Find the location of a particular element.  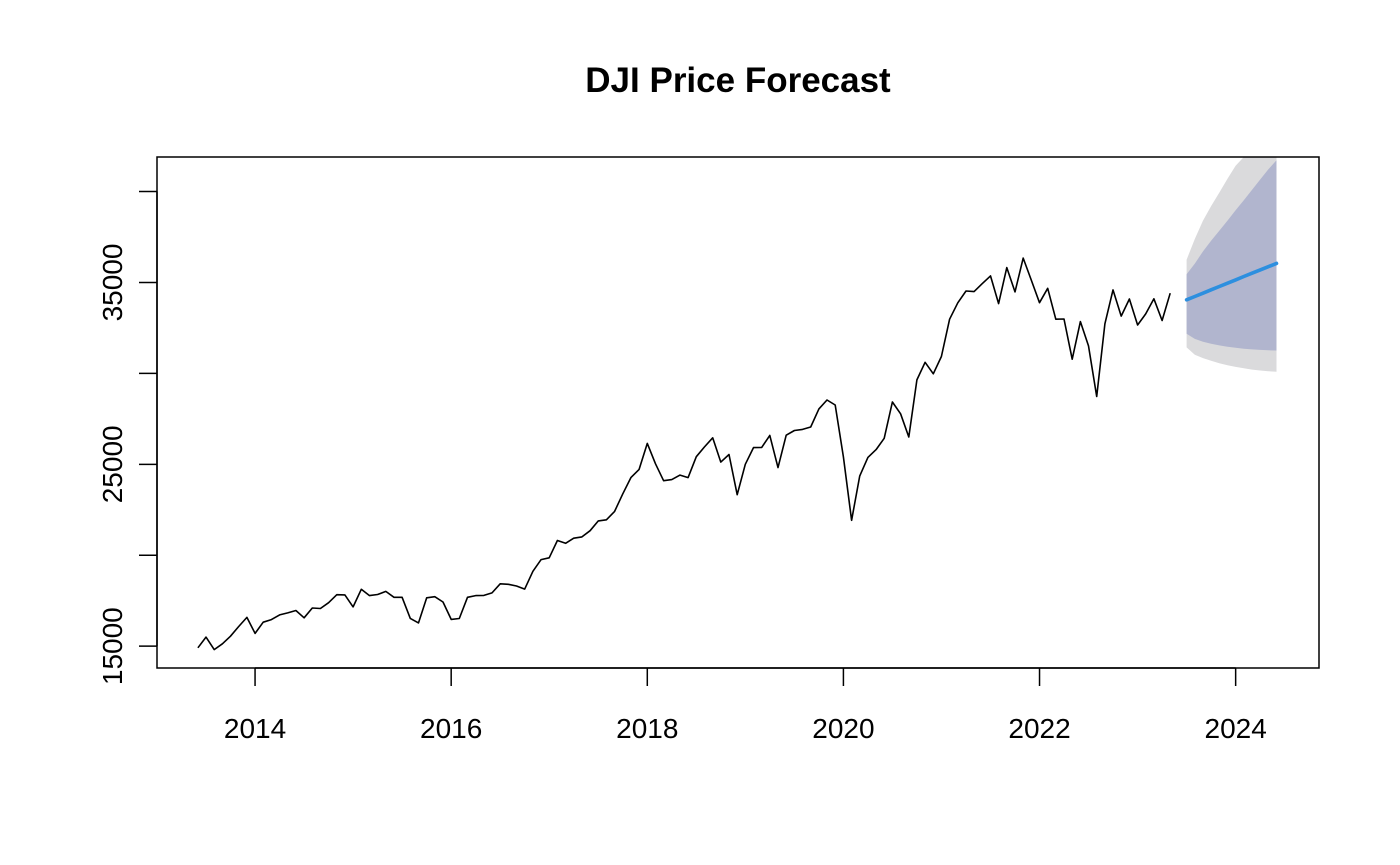

x-tick-label: 2024 is located at coordinates (1236, 728).